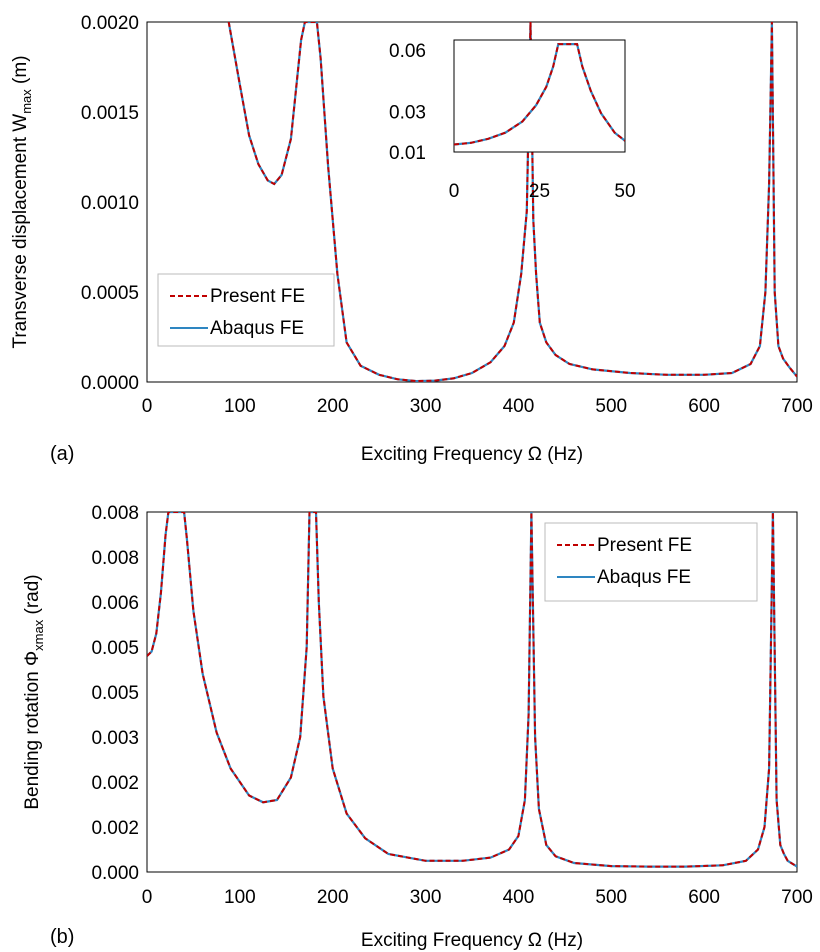 Image resolution: width=820 pixels, height=952 pixels. I want to click on y-axis-label-unit: (m), so click(20, 72).